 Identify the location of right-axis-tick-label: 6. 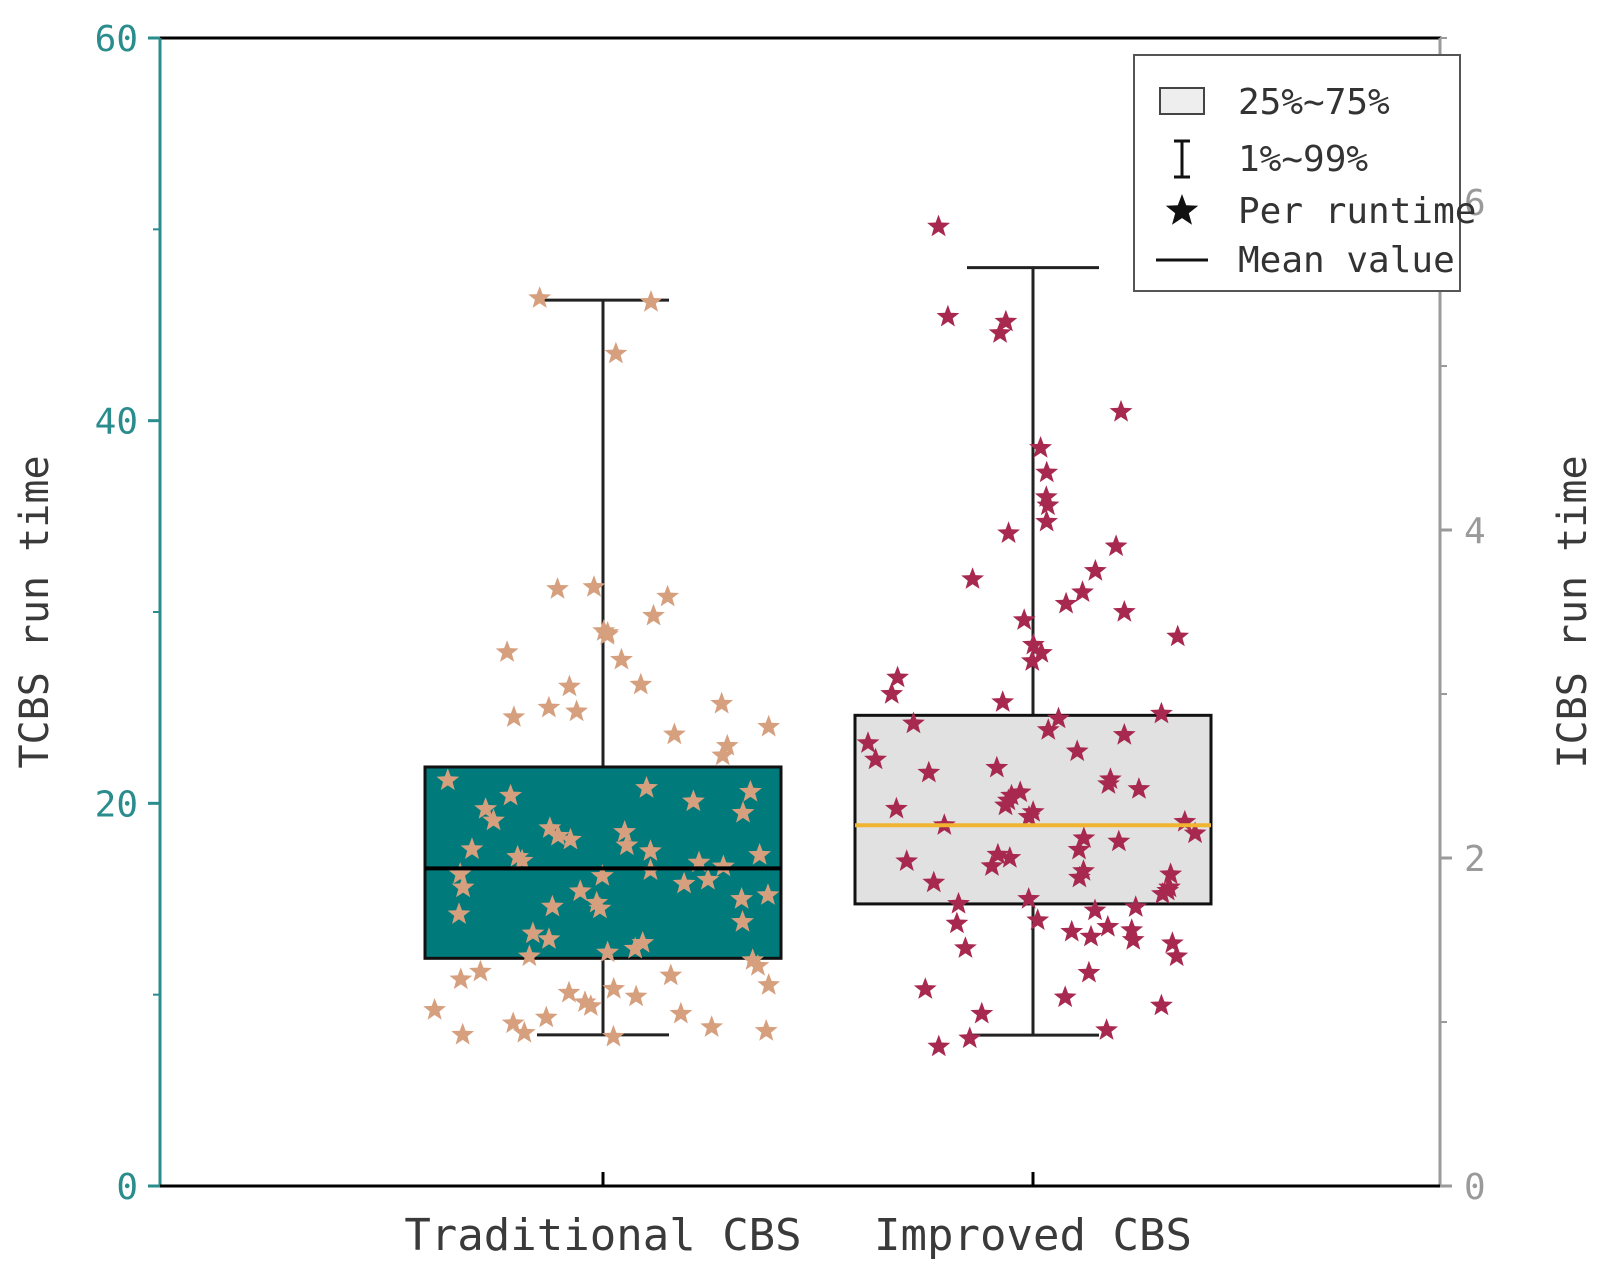
(1475, 203).